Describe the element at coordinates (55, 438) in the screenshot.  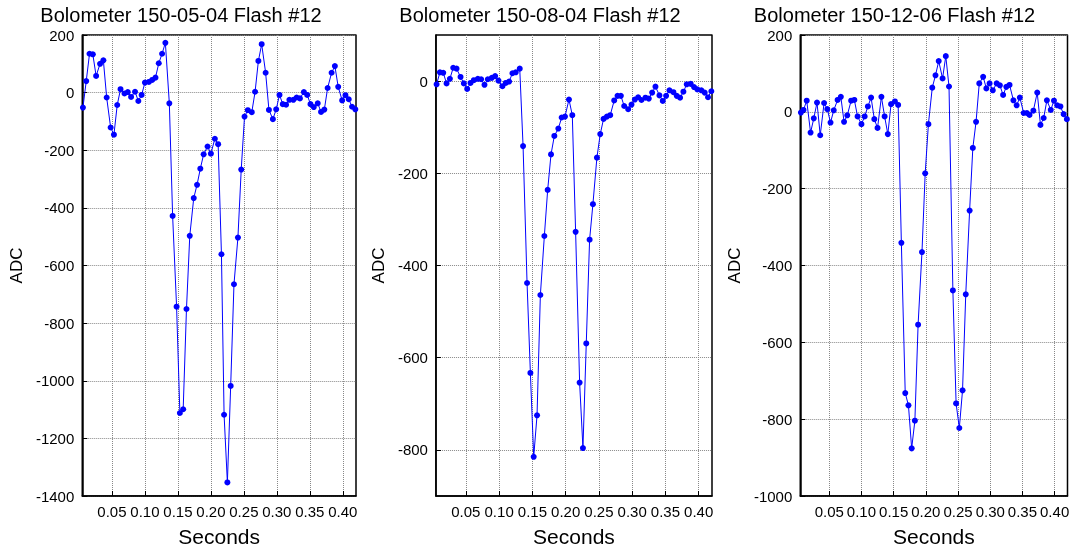
I see `y-tick-label: -1200` at that location.